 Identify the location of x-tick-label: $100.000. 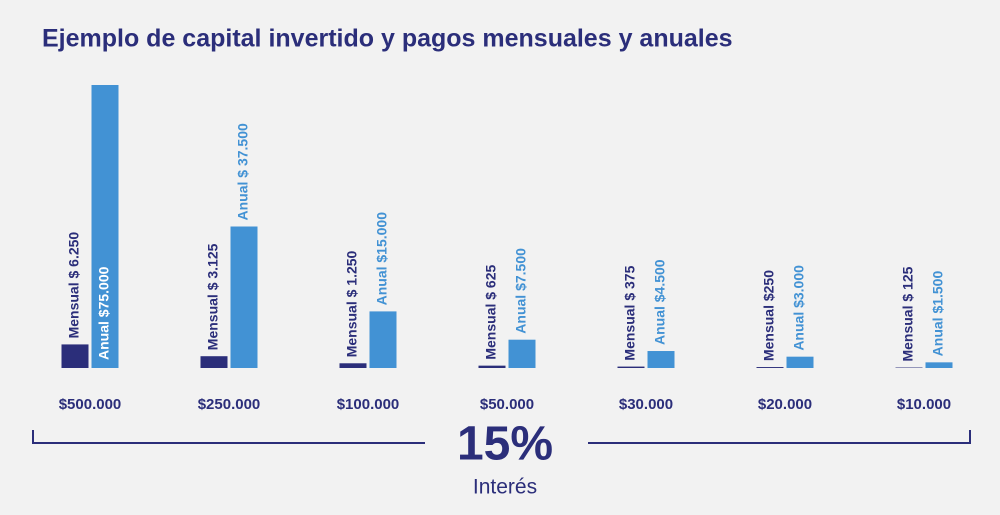
(368, 404).